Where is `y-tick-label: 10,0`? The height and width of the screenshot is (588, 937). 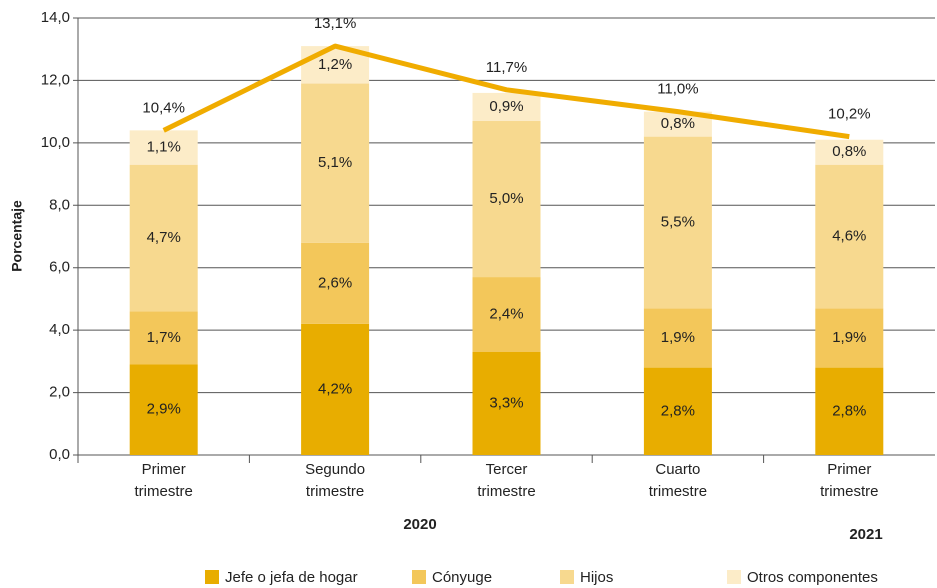 y-tick-label: 10,0 is located at coordinates (55, 142).